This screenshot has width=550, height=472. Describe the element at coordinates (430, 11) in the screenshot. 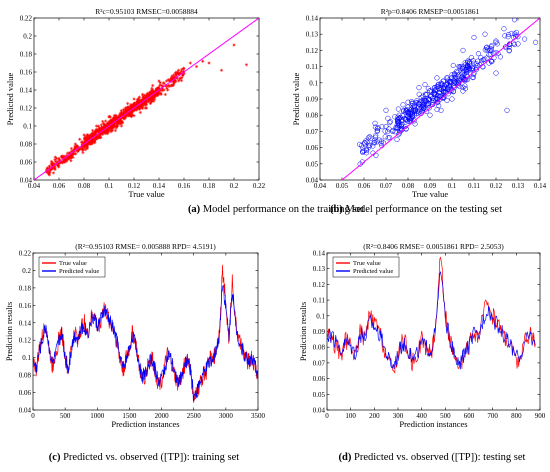

I see `chart-title: R²p=0.8406 RMSEP=0.0051861` at that location.